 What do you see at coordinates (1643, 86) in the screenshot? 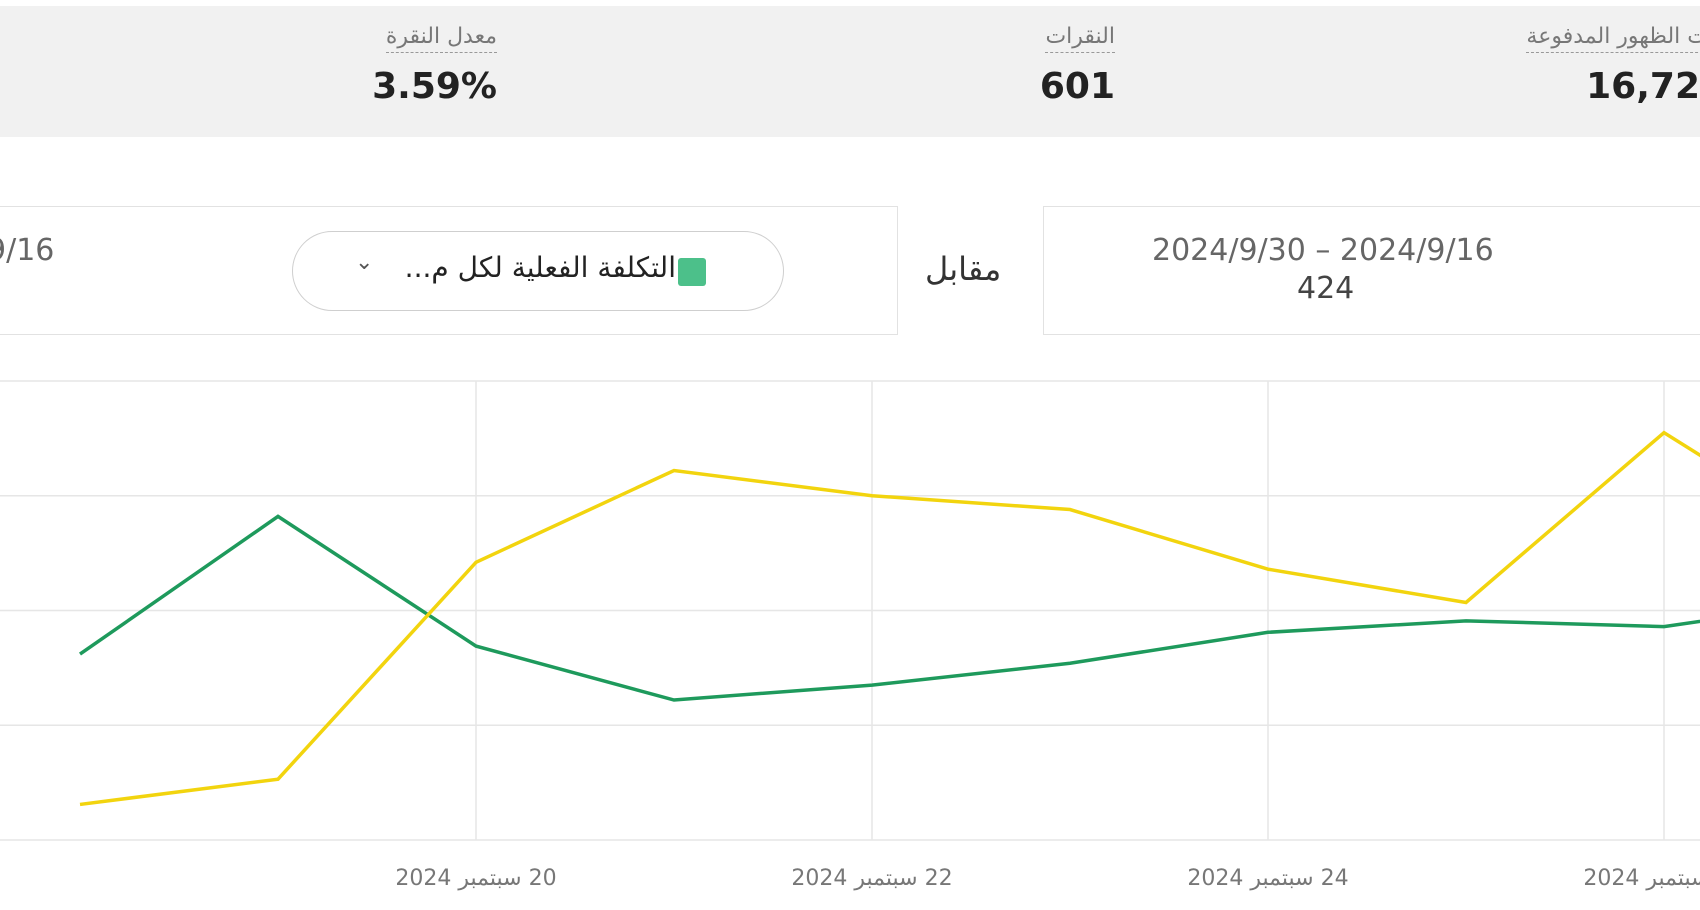
I see `metric-impressions-value: 16,72` at bounding box center [1643, 86].